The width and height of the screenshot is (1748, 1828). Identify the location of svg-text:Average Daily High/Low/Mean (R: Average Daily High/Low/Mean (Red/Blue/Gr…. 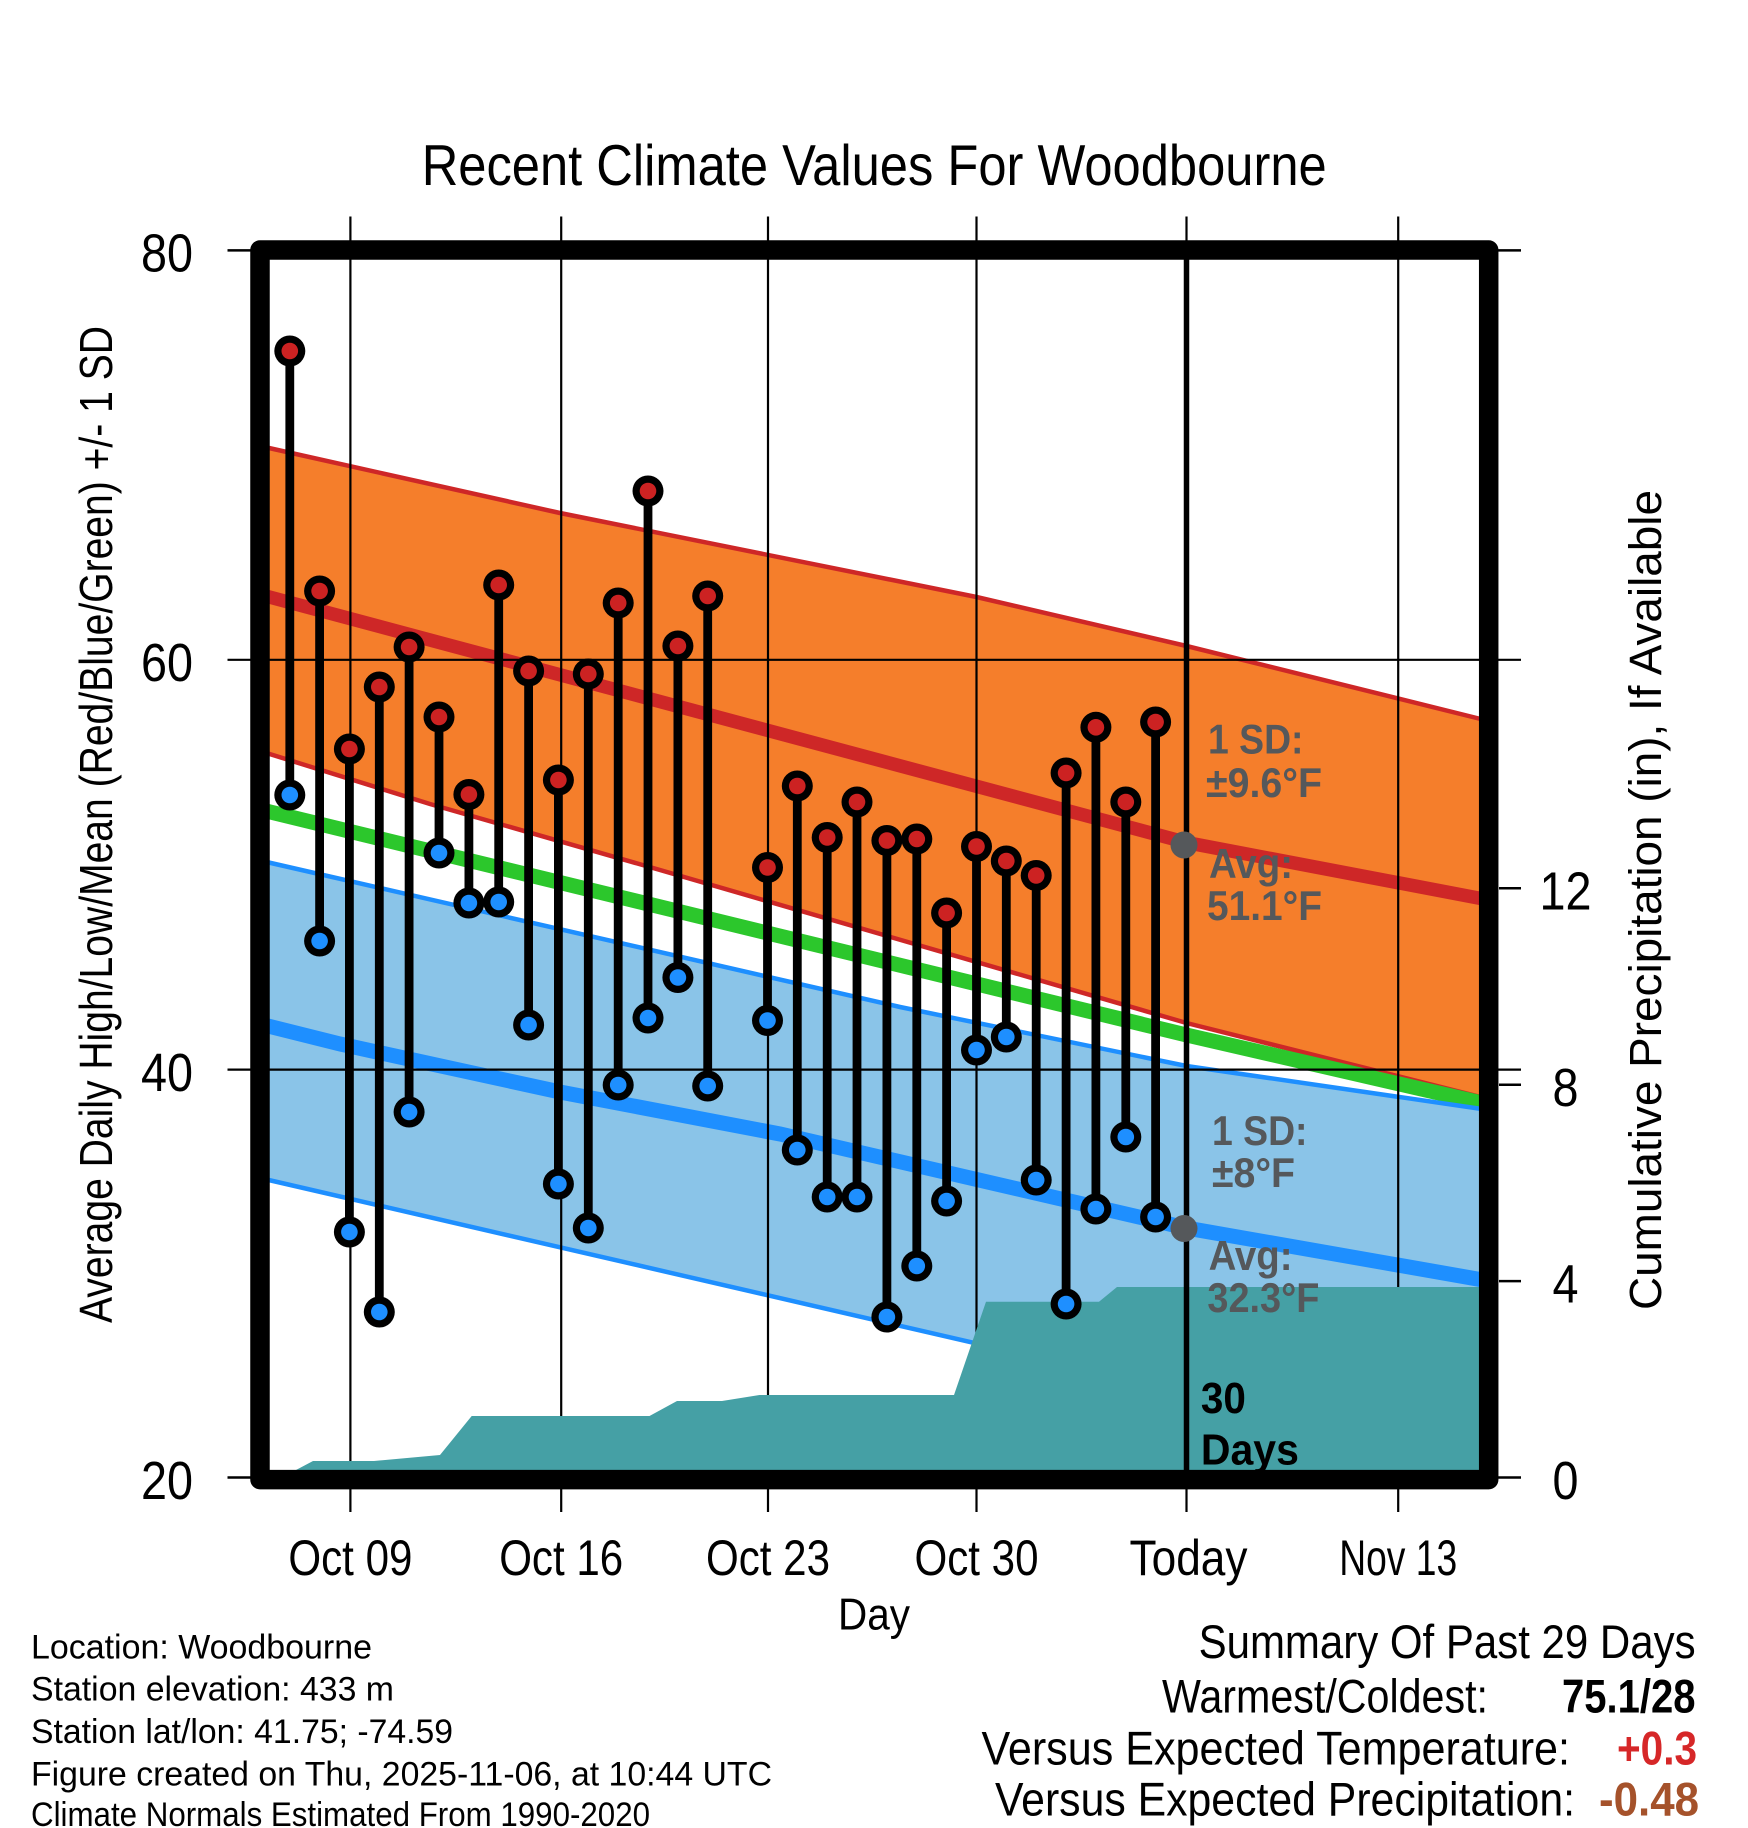
(96, 824).